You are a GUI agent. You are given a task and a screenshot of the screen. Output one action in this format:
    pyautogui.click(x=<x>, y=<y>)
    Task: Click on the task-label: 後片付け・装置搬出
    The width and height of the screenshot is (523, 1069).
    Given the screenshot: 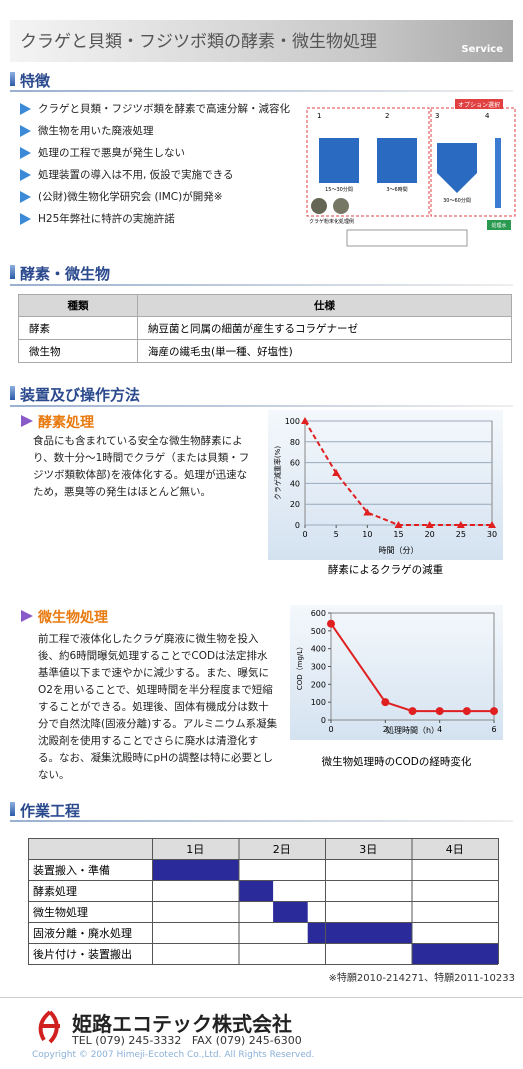 What is the action you would take?
    pyautogui.click(x=82, y=954)
    